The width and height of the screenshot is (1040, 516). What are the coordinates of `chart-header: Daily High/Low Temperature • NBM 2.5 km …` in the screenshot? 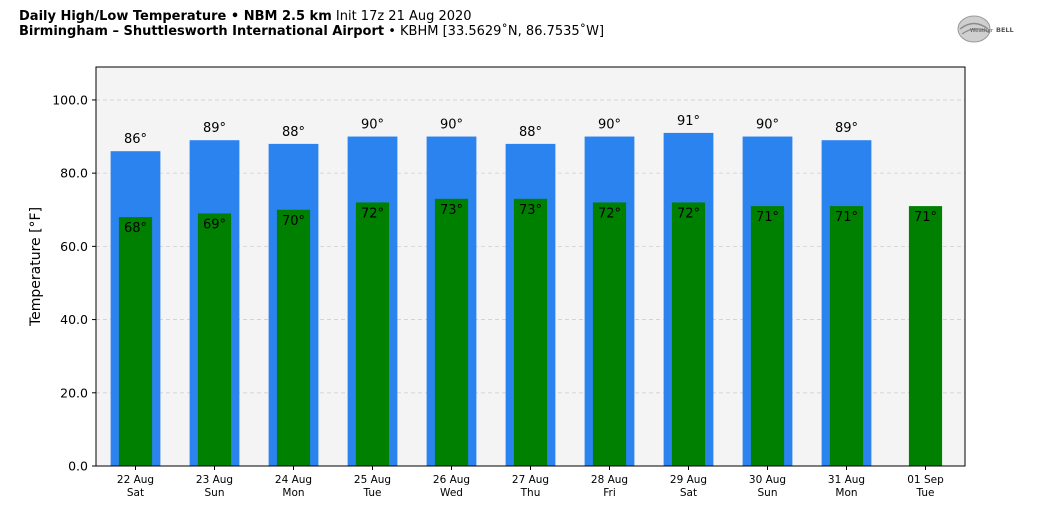 It's located at (311, 24).